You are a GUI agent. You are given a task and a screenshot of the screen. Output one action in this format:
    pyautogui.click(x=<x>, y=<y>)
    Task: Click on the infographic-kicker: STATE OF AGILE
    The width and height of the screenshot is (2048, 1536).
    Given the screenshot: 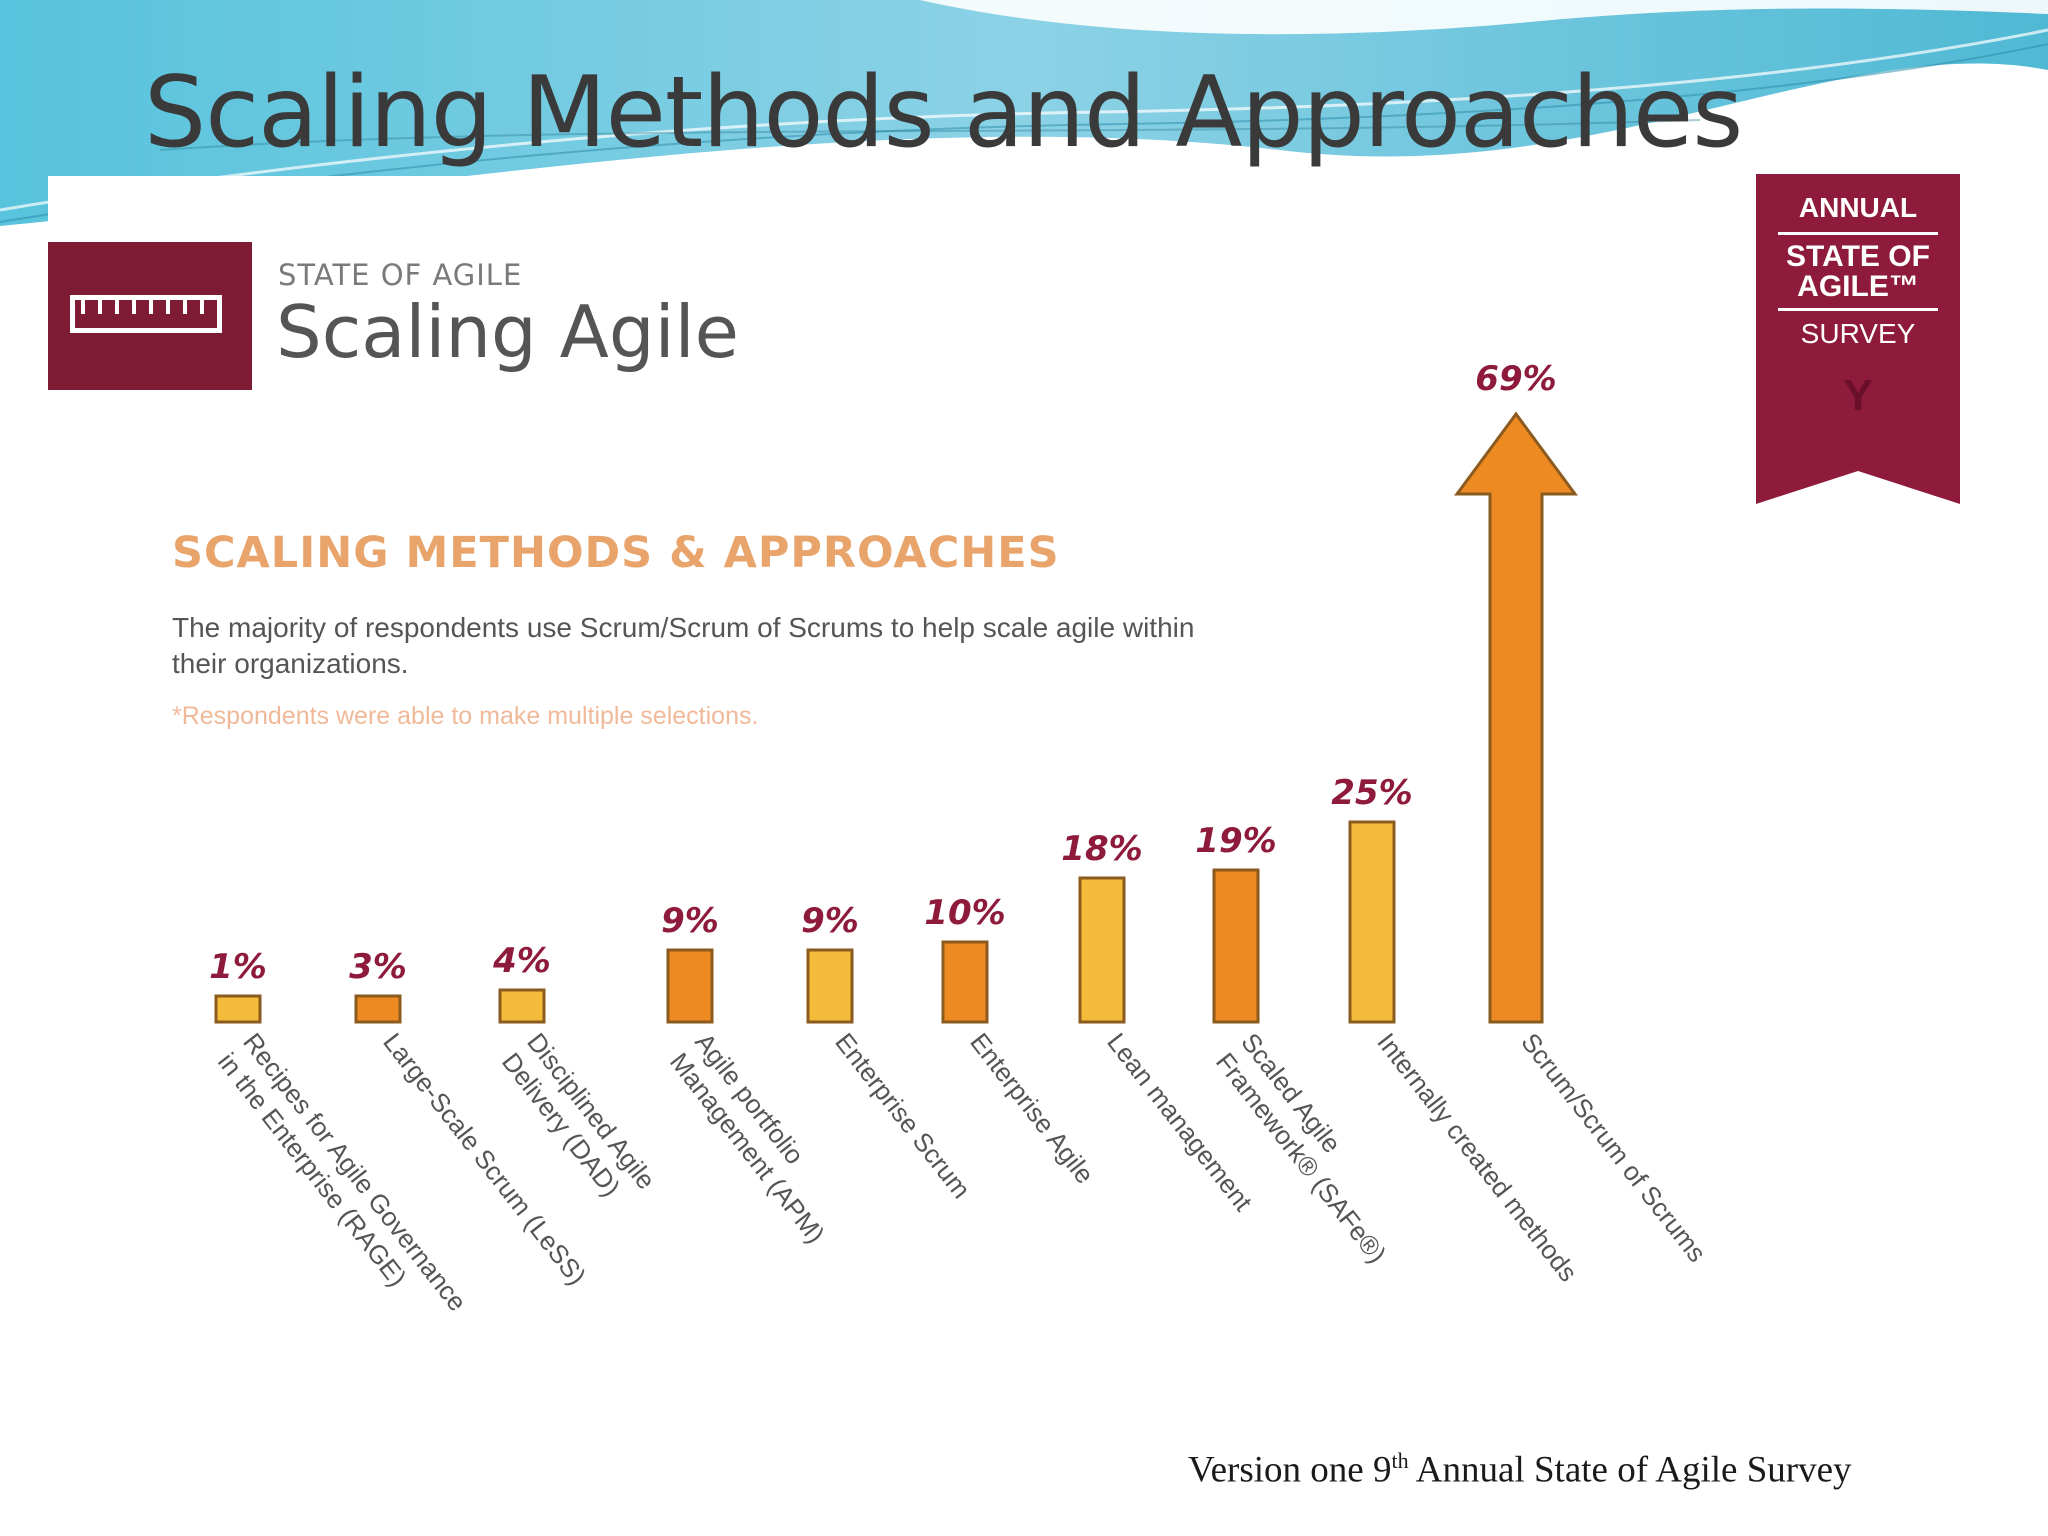 What is the action you would take?
    pyautogui.click(x=400, y=275)
    